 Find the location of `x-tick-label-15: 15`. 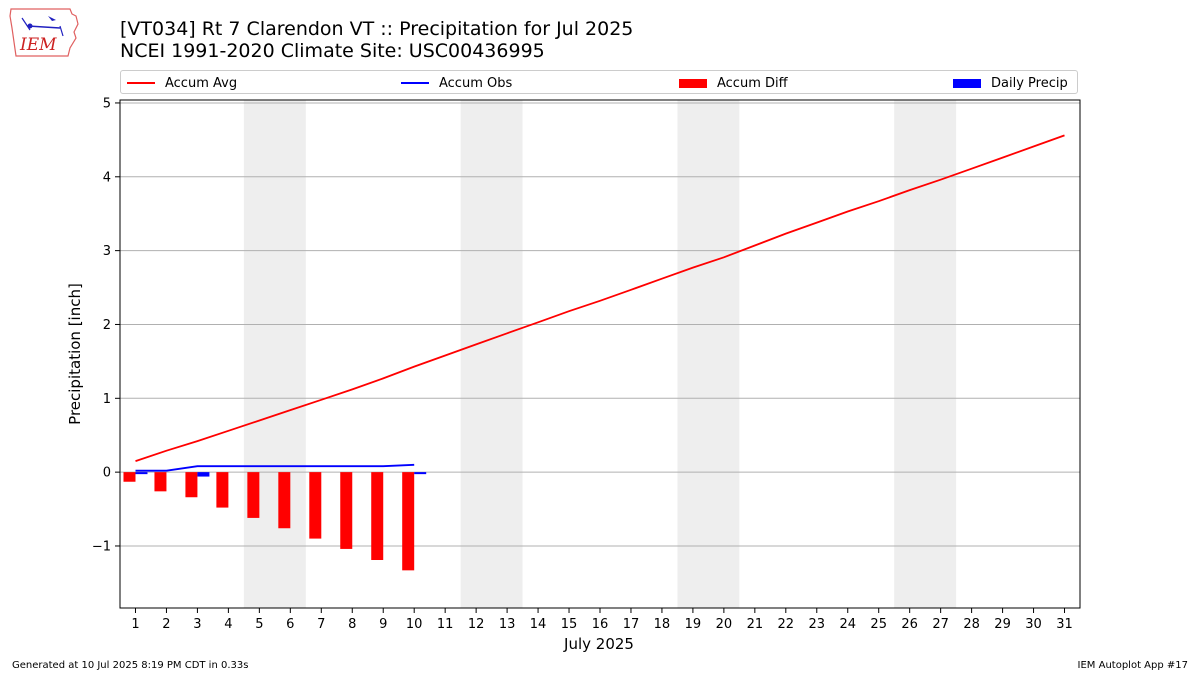

x-tick-label-15: 15 is located at coordinates (569, 624).